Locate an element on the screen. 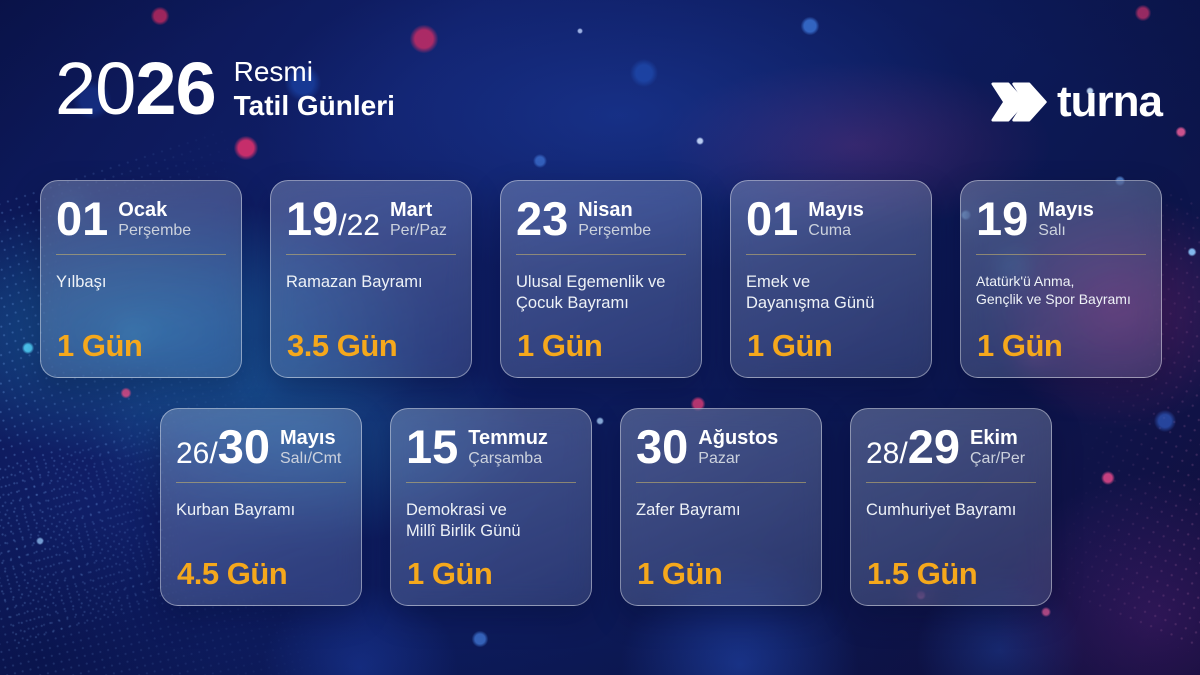 The height and width of the screenshot is (675, 1200). holiday-date: 28/29 is located at coordinates (913, 446).